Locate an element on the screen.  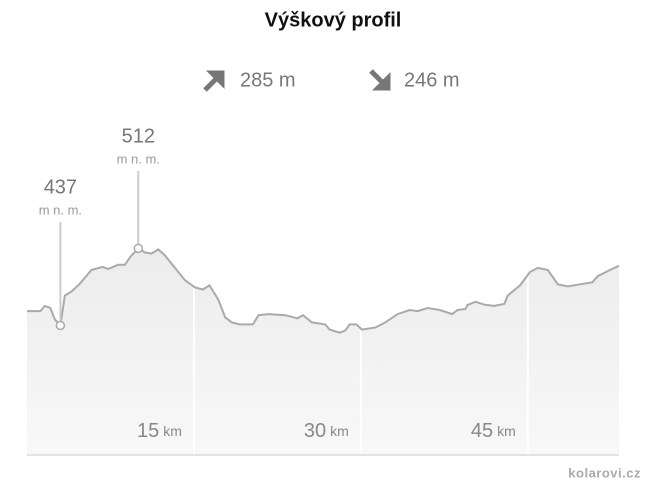
descent-icon is located at coordinates (380, 80).